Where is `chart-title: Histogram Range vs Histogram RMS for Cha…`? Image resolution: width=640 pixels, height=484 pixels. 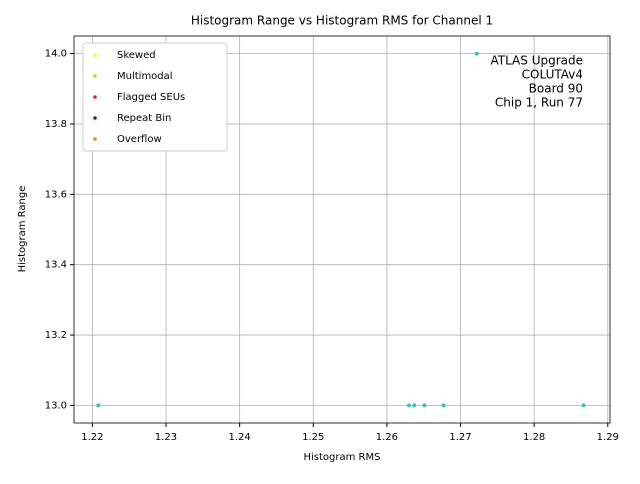 chart-title: Histogram Range vs Histogram RMS for Cha… is located at coordinates (342, 21).